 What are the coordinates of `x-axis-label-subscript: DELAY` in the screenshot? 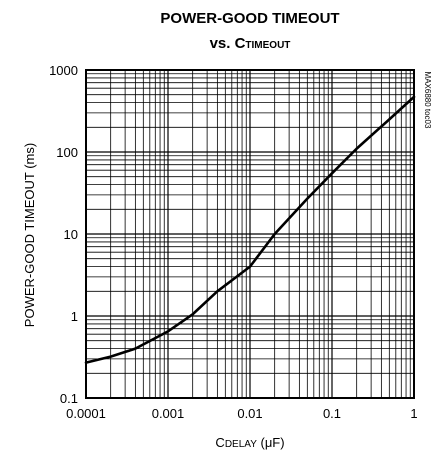 It's located at (241, 444).